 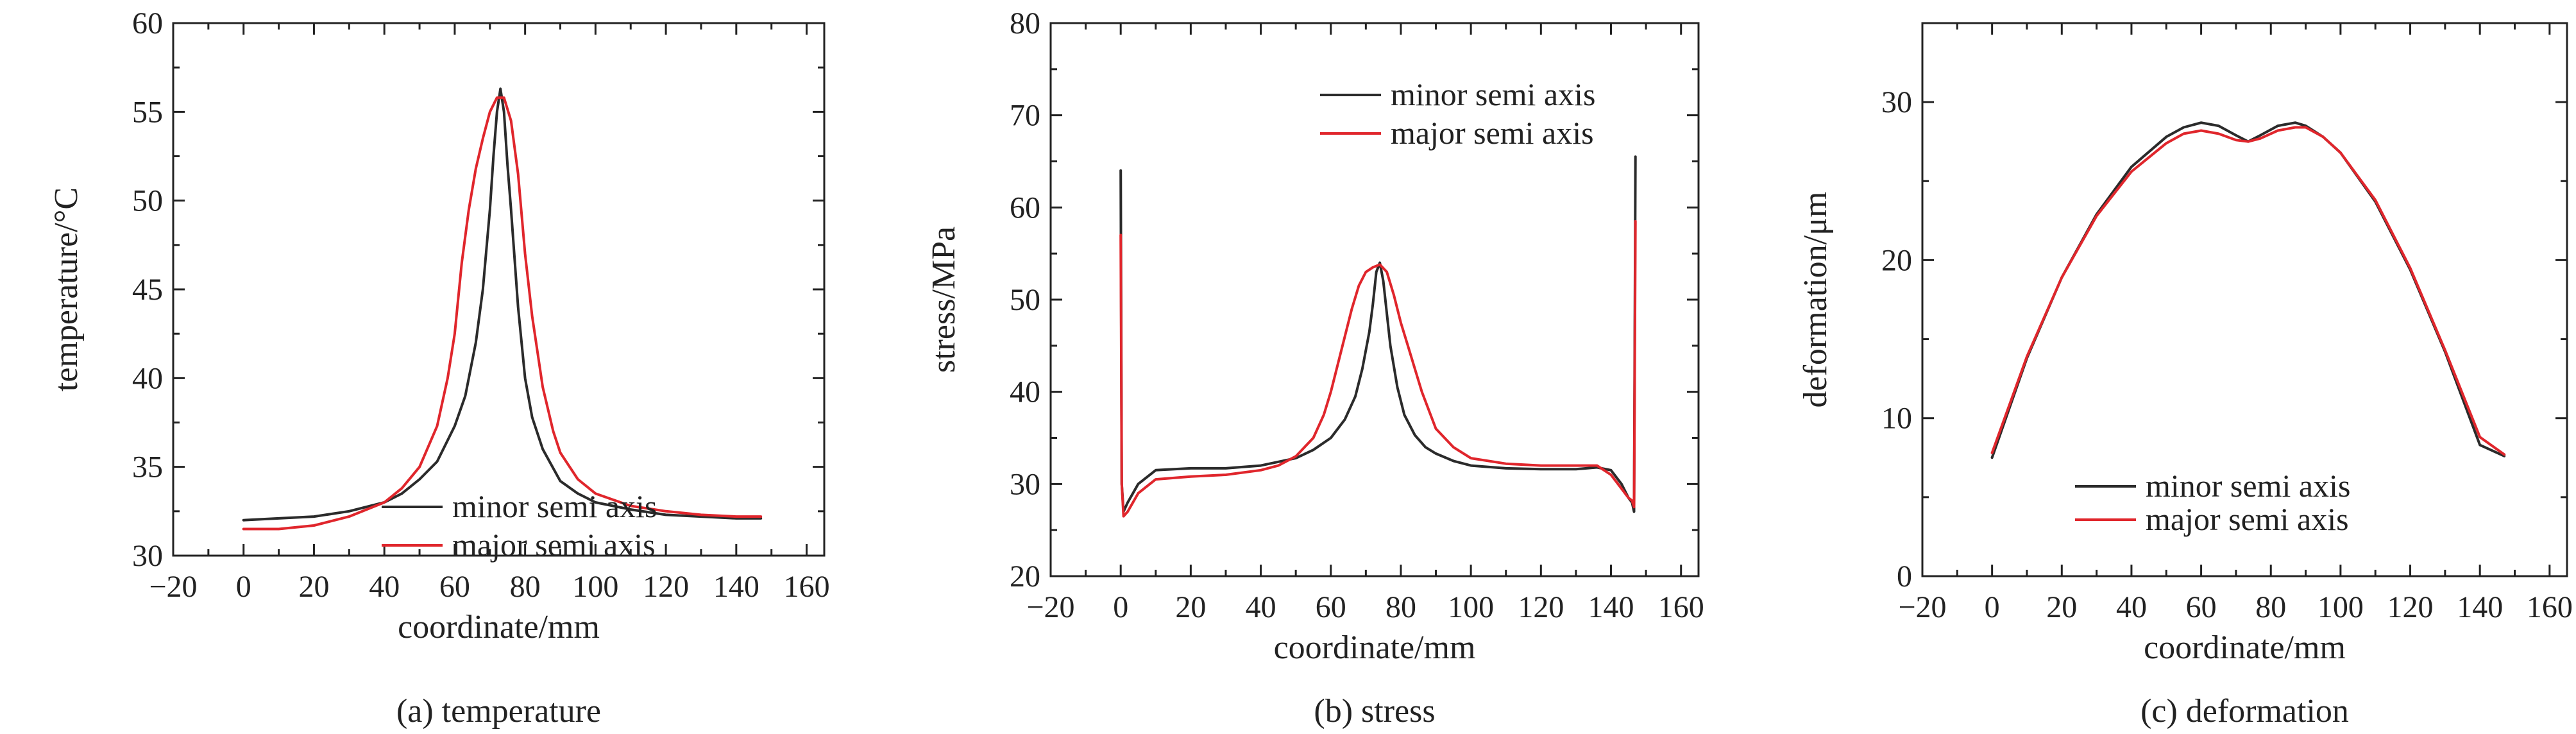 What do you see at coordinates (1374, 711) in the screenshot?
I see `panel-caption: (b) stress` at bounding box center [1374, 711].